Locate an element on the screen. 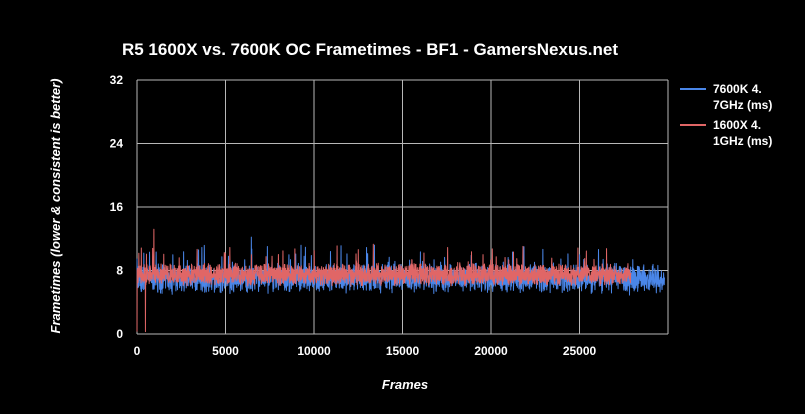 The width and height of the screenshot is (805, 414). x-axis-label: Frames is located at coordinates (405, 384).